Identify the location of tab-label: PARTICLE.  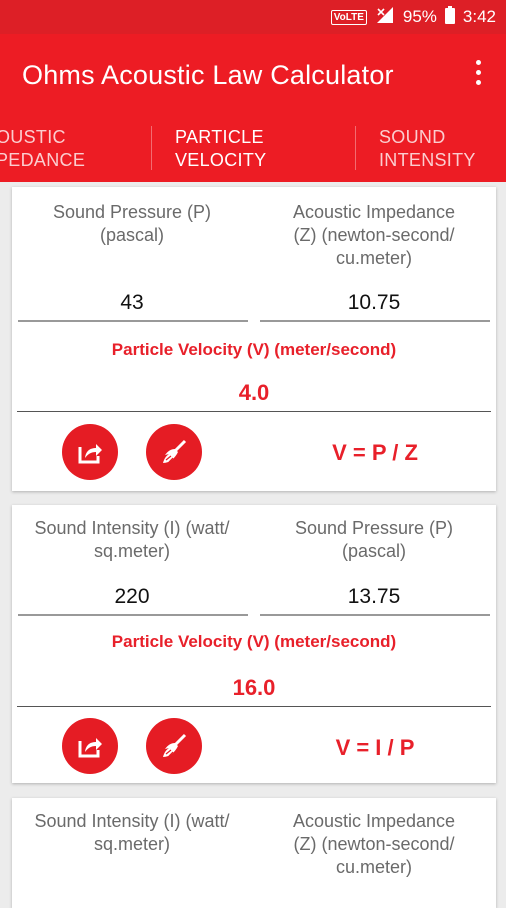
(219, 137).